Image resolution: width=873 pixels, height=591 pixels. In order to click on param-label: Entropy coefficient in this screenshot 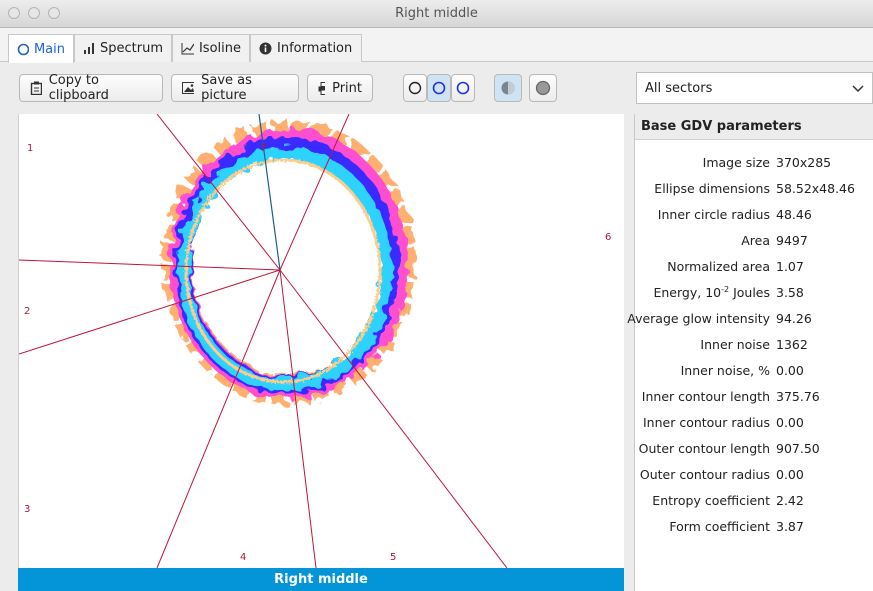, I will do `click(711, 500)`.